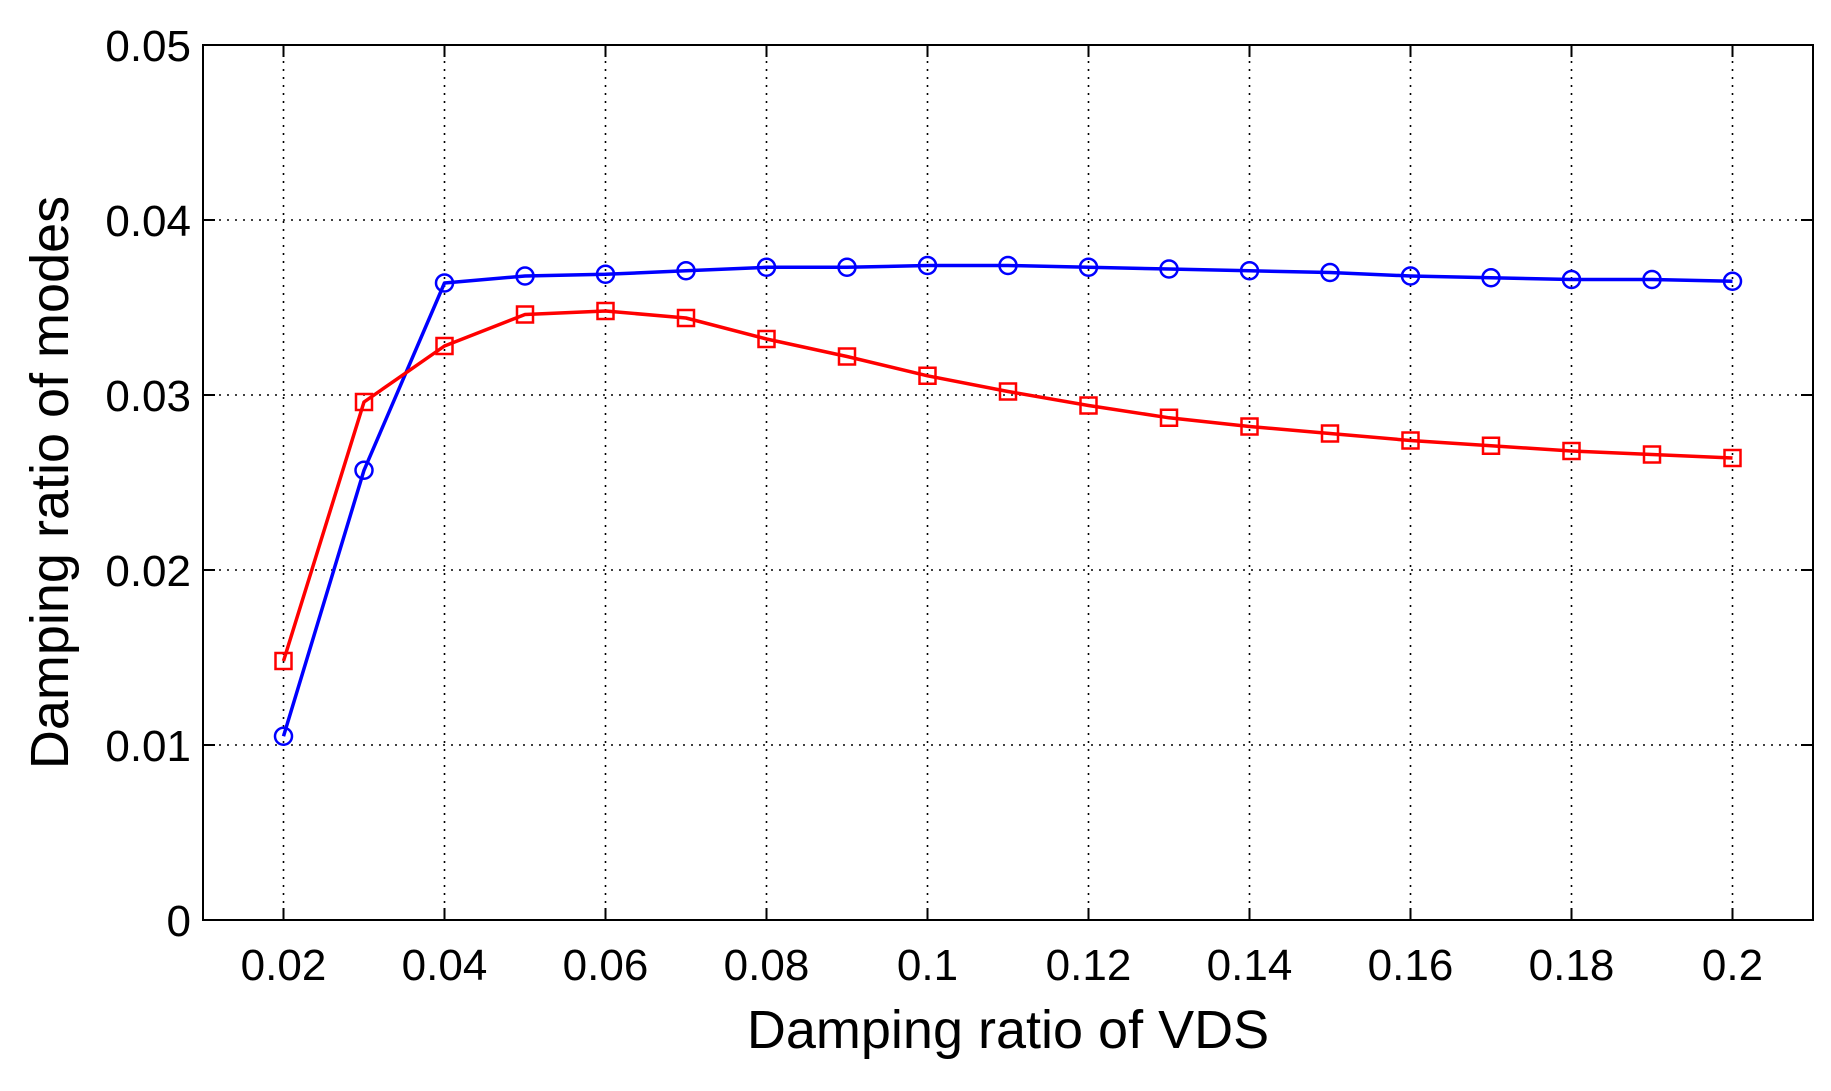 The image size is (1831, 1091). Describe the element at coordinates (148, 46) in the screenshot. I see `y-tick-label: 0.05` at that location.